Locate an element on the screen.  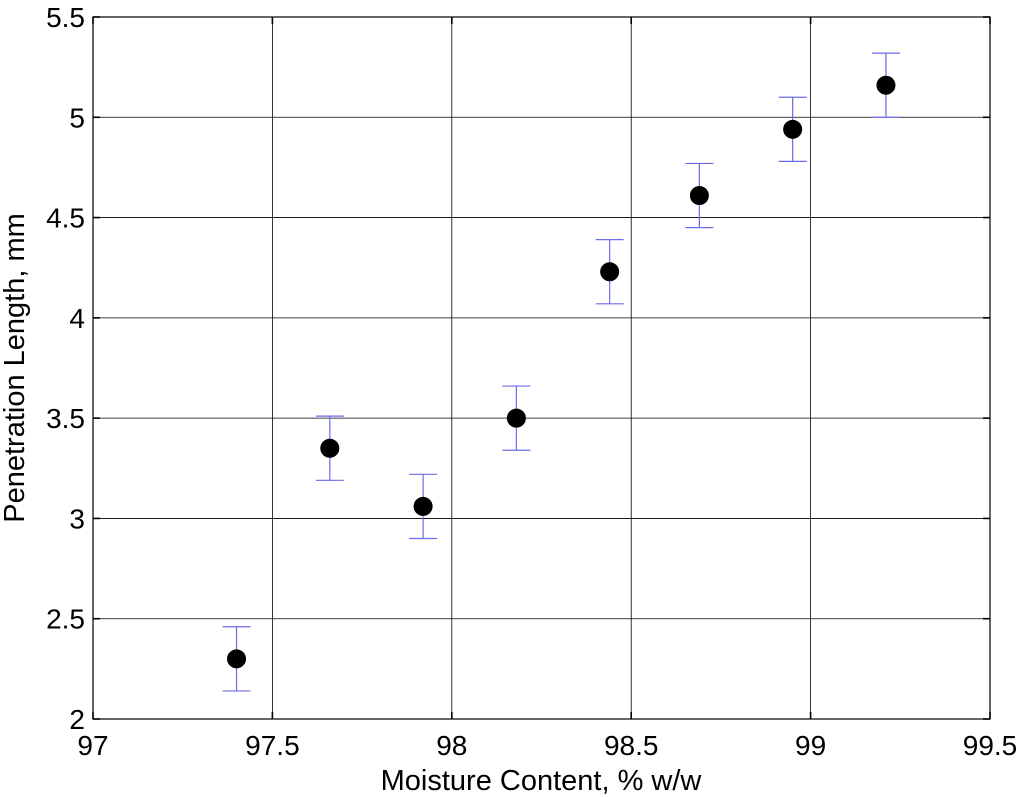
y-tick-label: 3 is located at coordinates (77, 518).